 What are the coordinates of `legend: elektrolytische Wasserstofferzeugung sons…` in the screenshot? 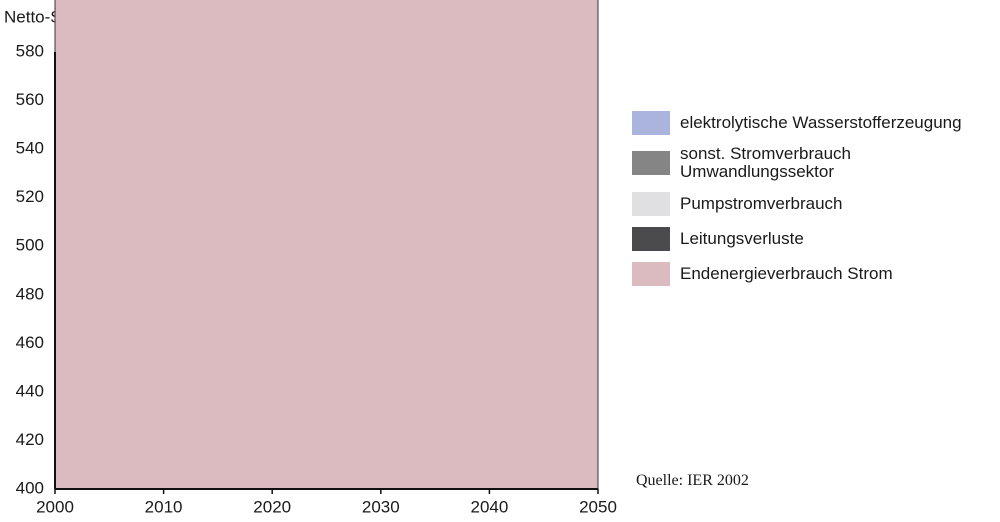 It's located at (797, 203).